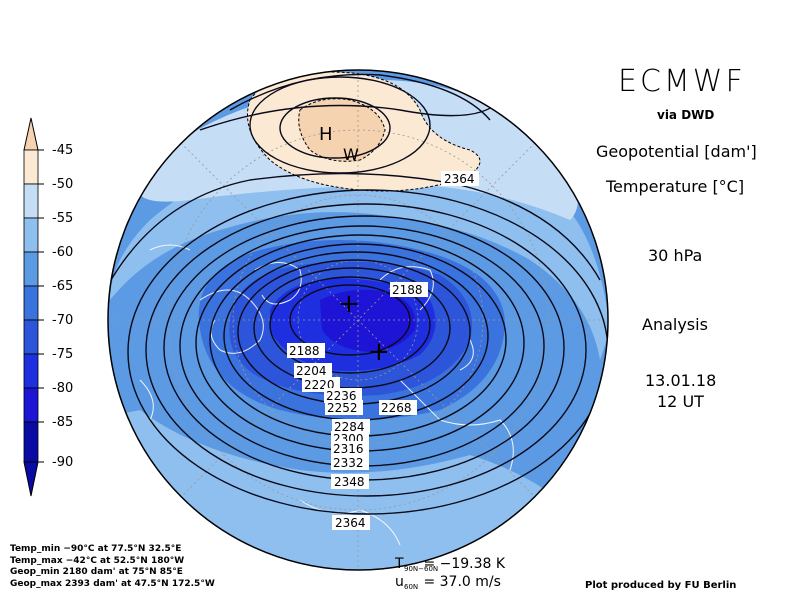 This screenshot has width=792, height=612. Describe the element at coordinates (326, 134) in the screenshot. I see `high-pressure-symbol: H` at that location.